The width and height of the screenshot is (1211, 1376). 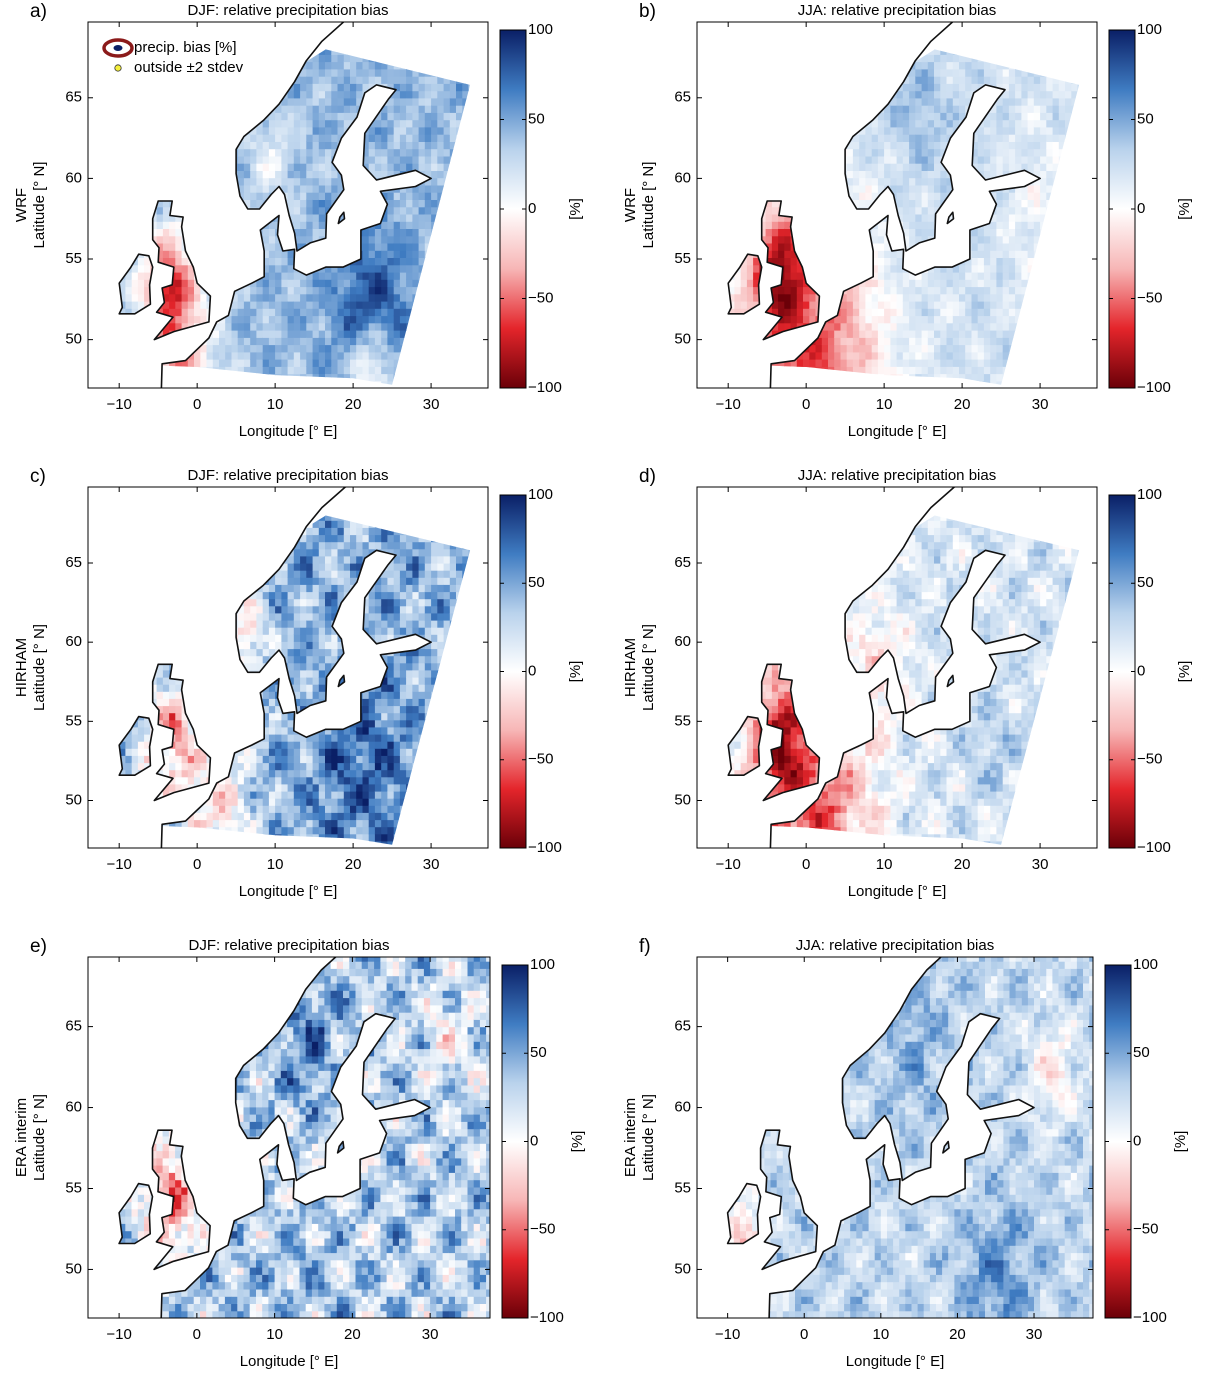 What do you see at coordinates (431, 404) in the screenshot?
I see `x-tick-label: 30` at bounding box center [431, 404].